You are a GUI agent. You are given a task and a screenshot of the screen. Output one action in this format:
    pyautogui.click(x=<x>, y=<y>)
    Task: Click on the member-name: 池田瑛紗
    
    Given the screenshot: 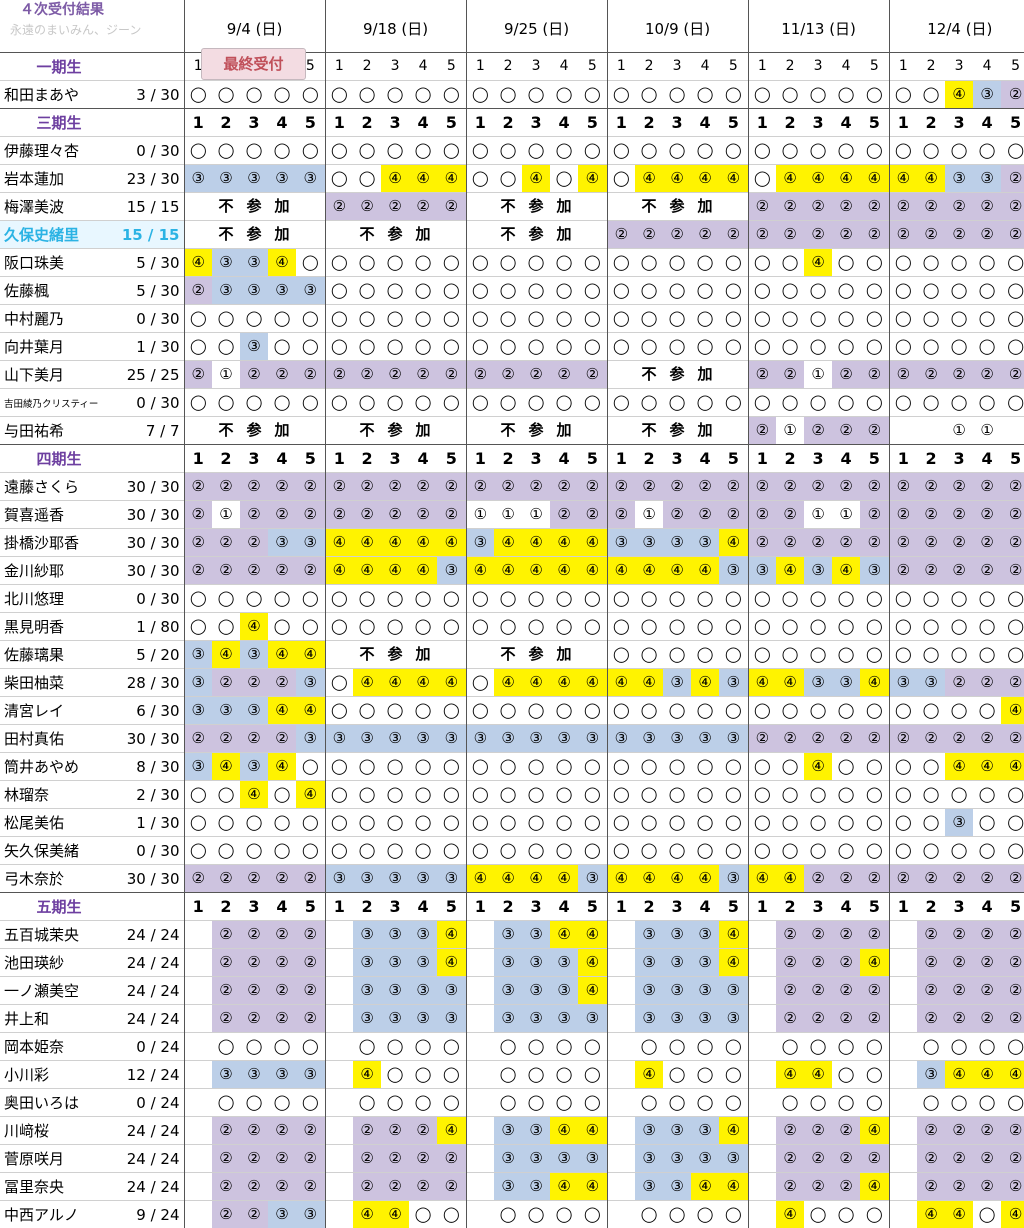 What is the action you would take?
    pyautogui.click(x=57, y=963)
    